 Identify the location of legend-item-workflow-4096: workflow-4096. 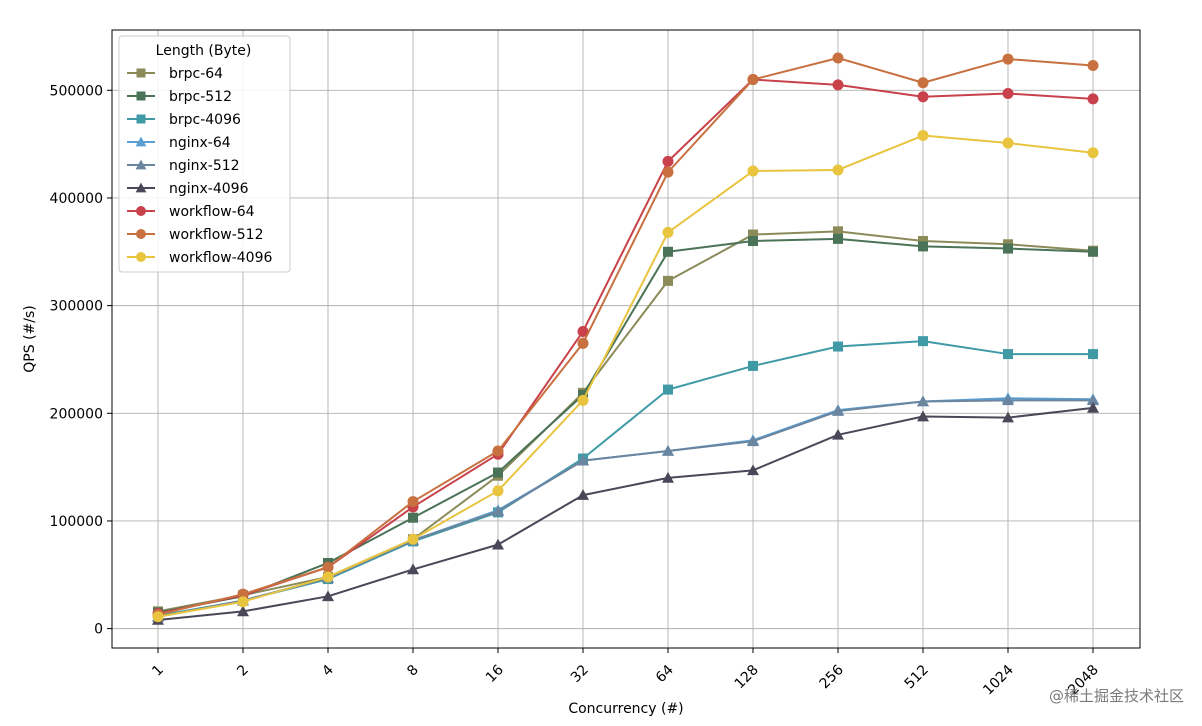
(199, 258).